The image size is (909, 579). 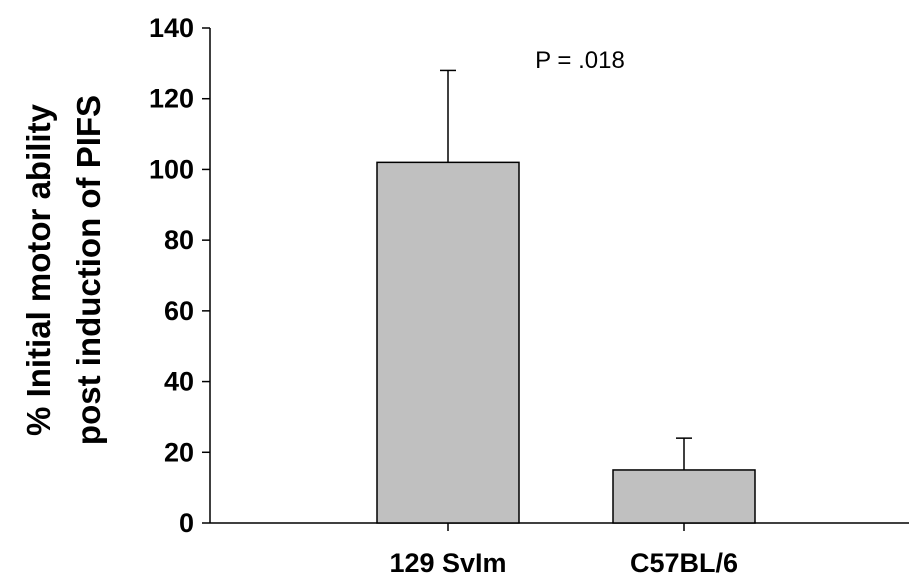 I want to click on y-tick-label: 20, so click(x=179, y=452).